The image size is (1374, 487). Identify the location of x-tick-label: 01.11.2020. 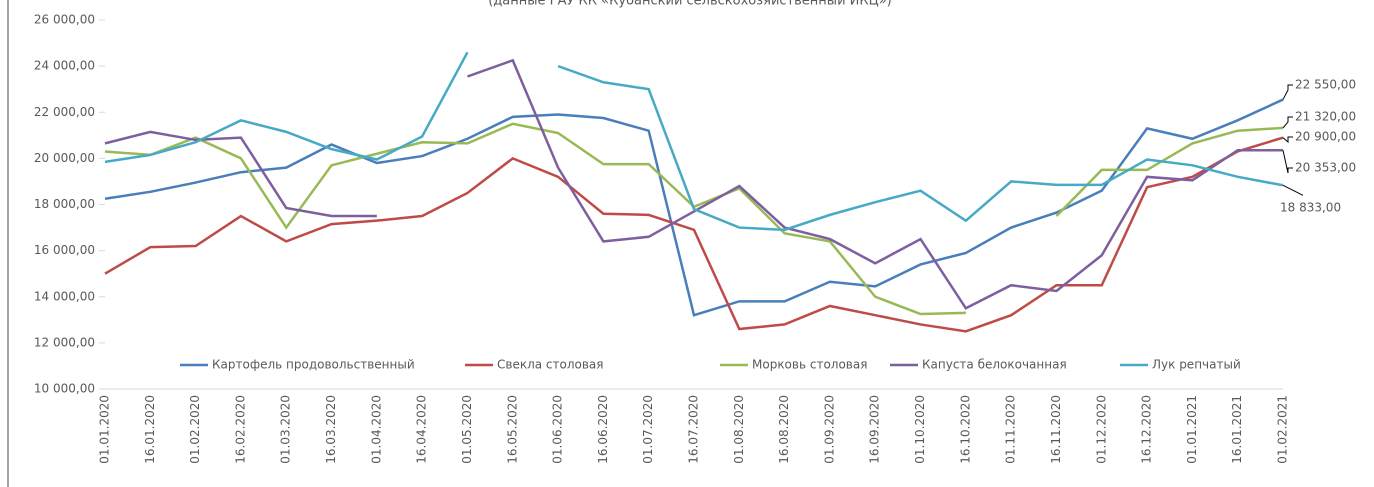
(1011, 429).